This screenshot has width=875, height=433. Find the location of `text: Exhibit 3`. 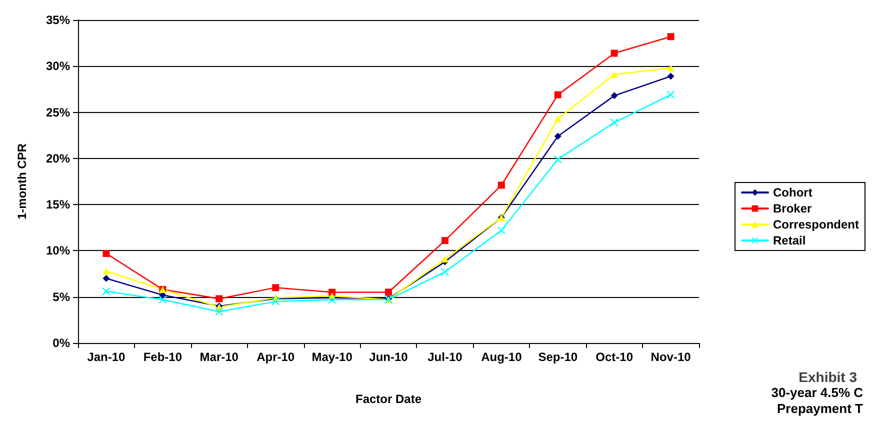

text: Exhibit 3 is located at coordinates (828, 377).